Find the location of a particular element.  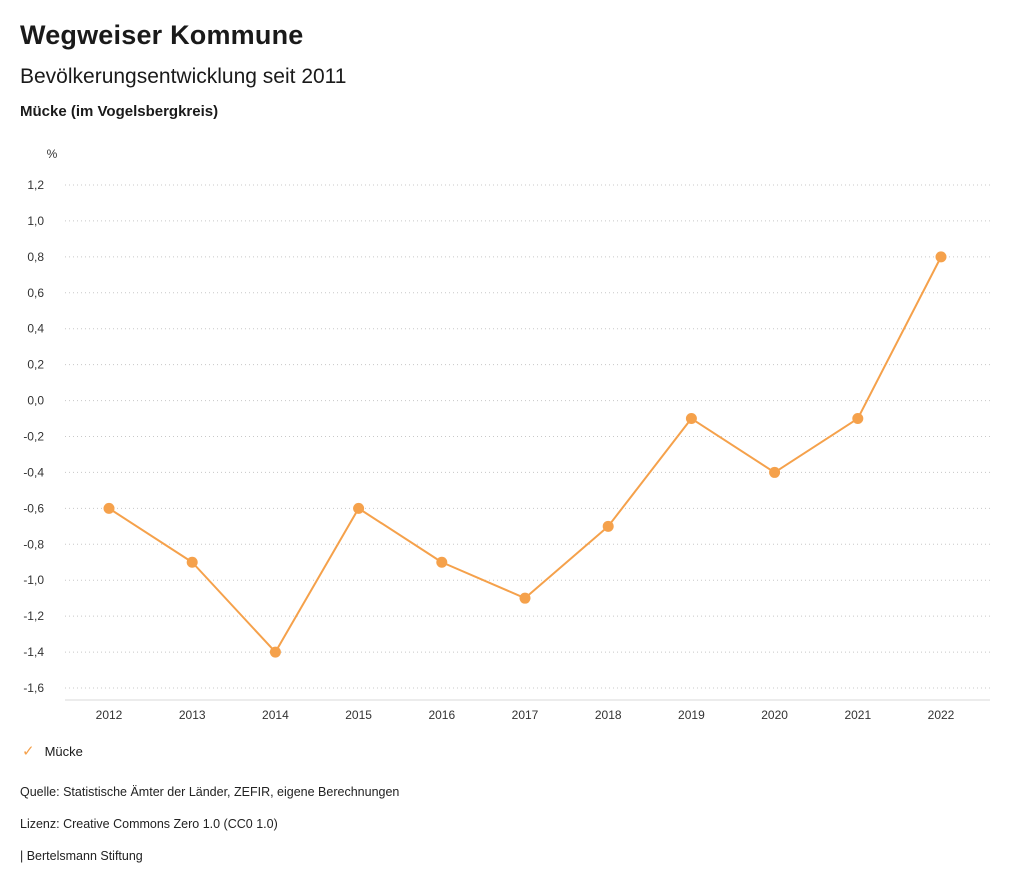

y-tick-label: -0,4 is located at coordinates (33, 472).